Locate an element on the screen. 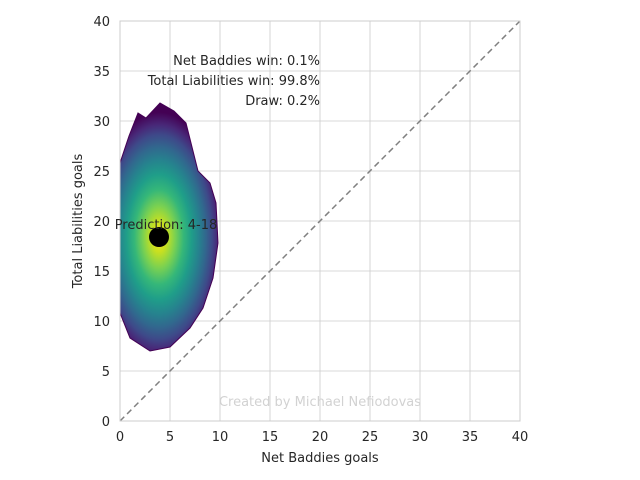 The width and height of the screenshot is (640, 480). y-tick-label: 40 is located at coordinates (101, 22).